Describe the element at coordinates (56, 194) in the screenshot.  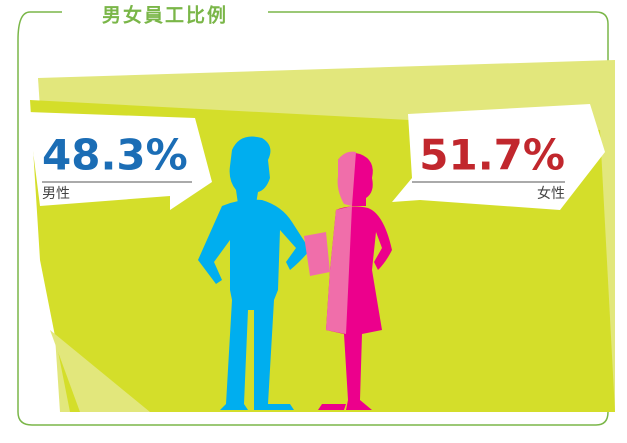
I see `male-label: 男性` at that location.